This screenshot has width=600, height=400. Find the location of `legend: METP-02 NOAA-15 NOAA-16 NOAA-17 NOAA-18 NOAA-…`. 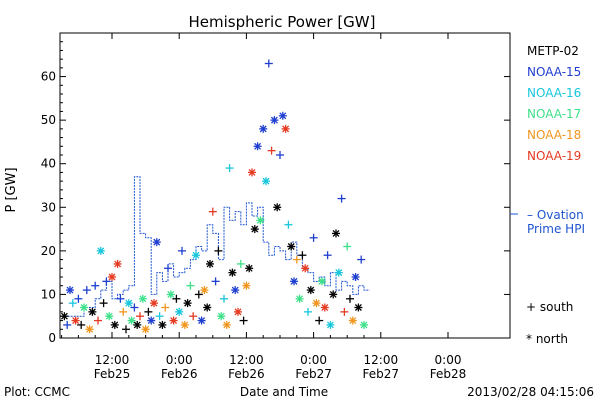

legend: METP-02 NOAA-15 NOAA-16 NOAA-17 NOAA-18 NOAA-… is located at coordinates (554, 103).